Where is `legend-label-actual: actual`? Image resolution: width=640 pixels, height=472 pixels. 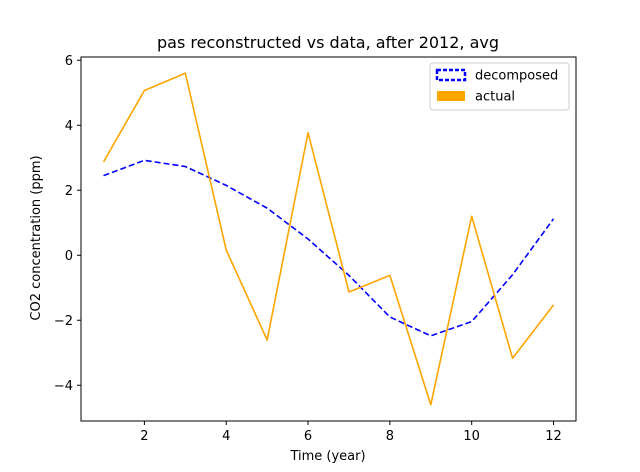 legend-label-actual: actual is located at coordinates (495, 97).